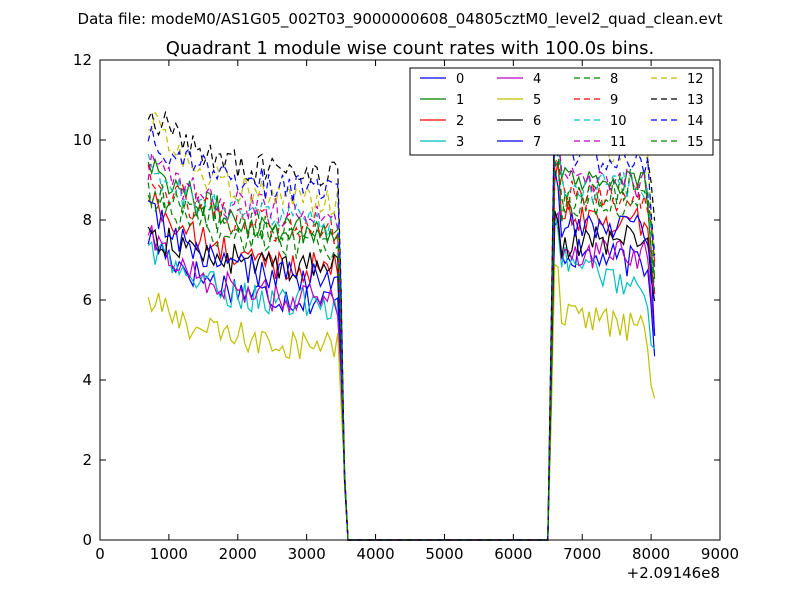  What do you see at coordinates (720, 554) in the screenshot?
I see `x-tick-label: 9000` at bounding box center [720, 554].